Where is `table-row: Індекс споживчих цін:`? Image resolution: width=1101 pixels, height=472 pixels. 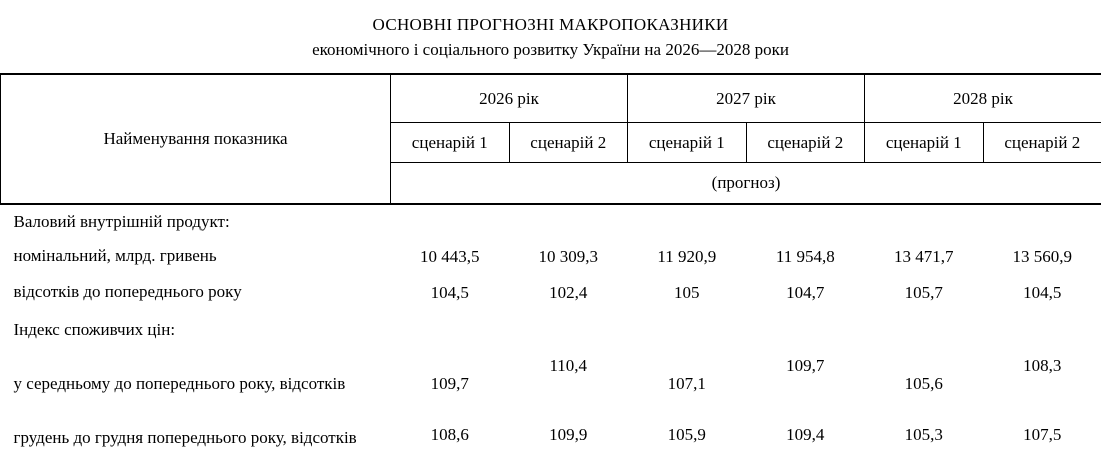 table-row: Індекс споживчих цін: is located at coordinates (551, 330).